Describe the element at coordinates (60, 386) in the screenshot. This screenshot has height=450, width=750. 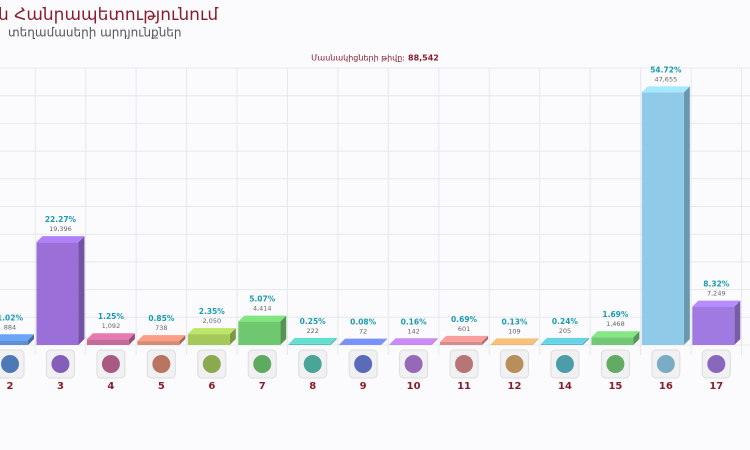
I see `x-tick-label: 3` at that location.